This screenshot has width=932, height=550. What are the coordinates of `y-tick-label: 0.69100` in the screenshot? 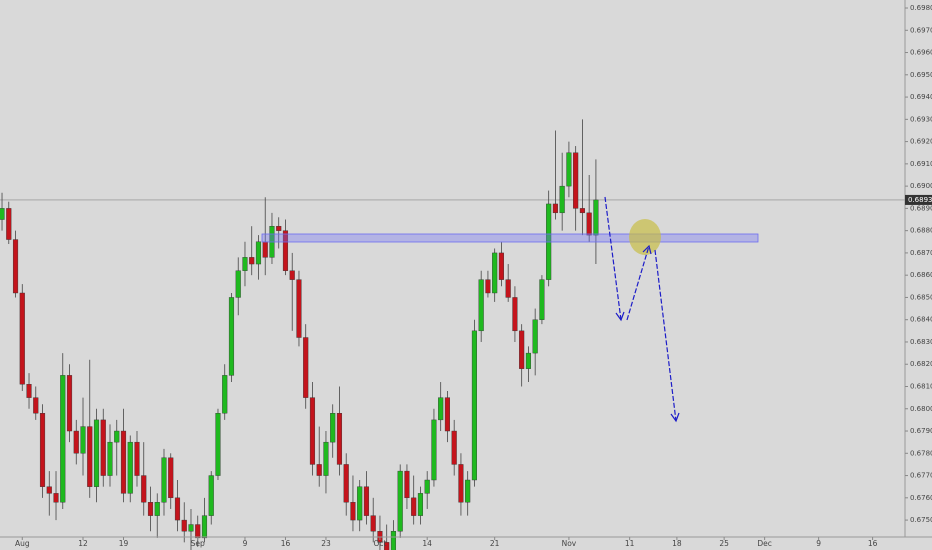 It's located at (921, 164).